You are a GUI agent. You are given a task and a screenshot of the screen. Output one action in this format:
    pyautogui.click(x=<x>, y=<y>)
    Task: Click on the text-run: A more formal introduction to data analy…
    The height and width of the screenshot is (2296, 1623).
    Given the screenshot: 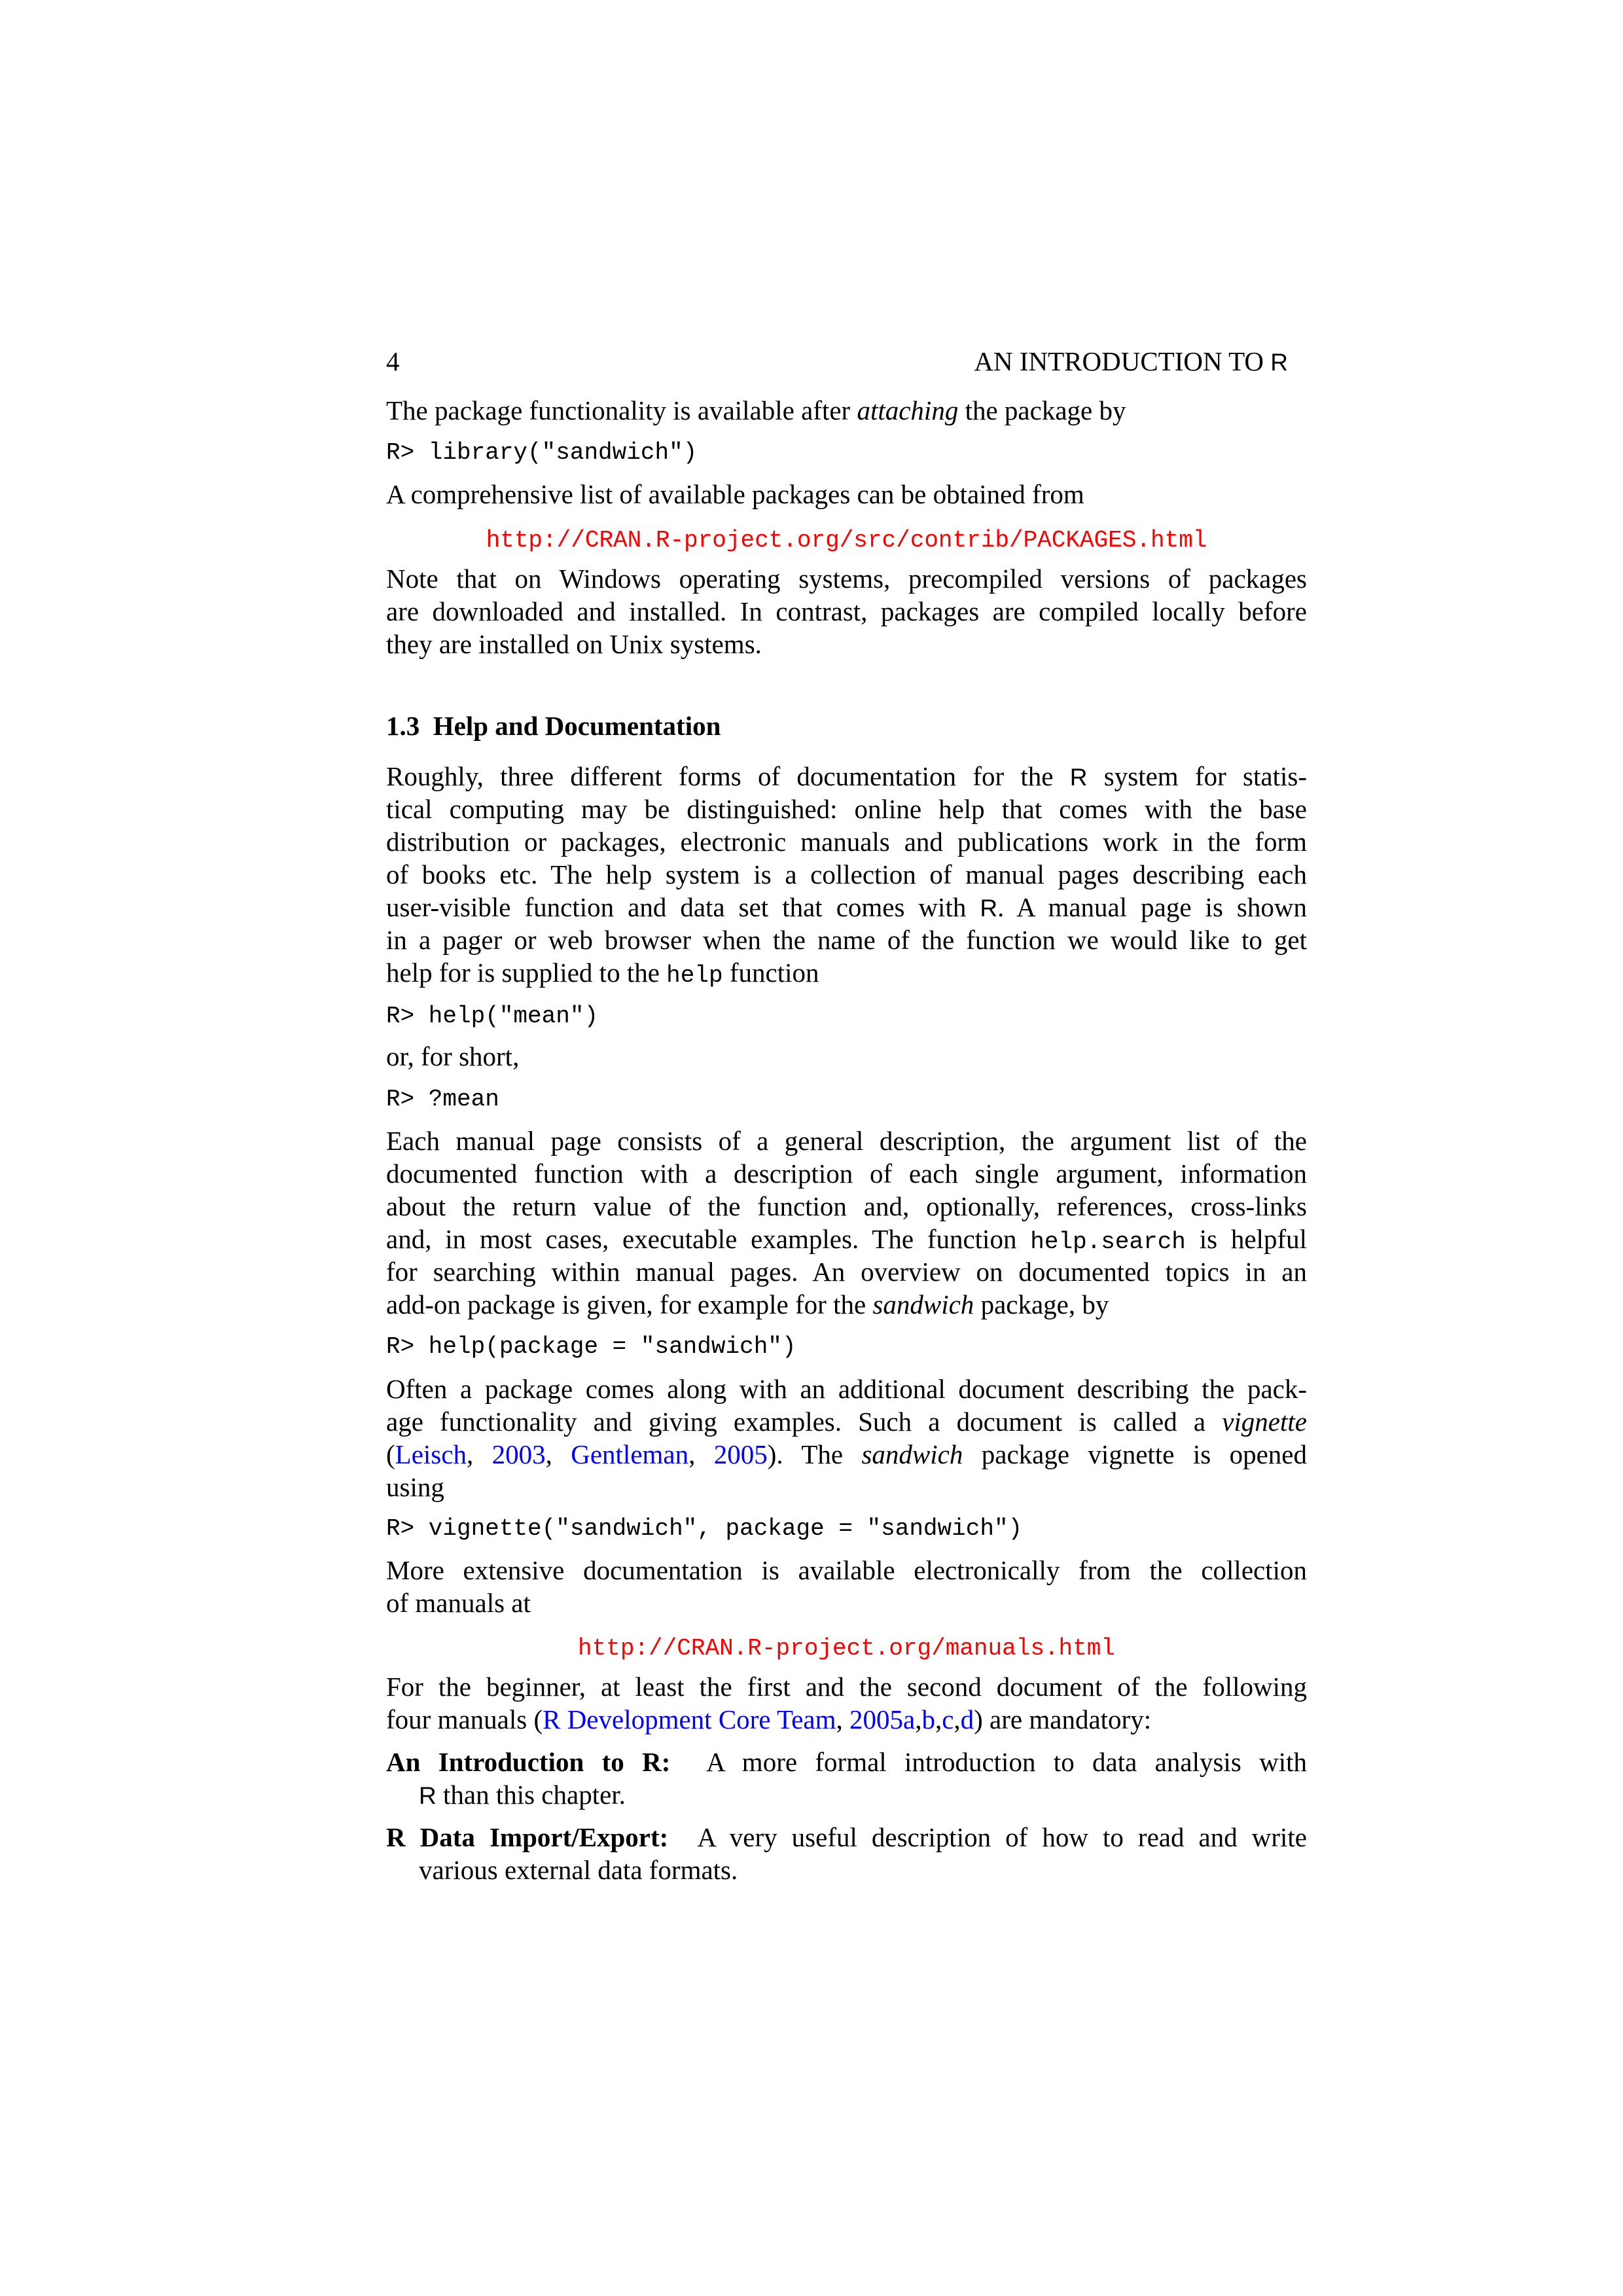 What is the action you would take?
    pyautogui.click(x=1006, y=1762)
    